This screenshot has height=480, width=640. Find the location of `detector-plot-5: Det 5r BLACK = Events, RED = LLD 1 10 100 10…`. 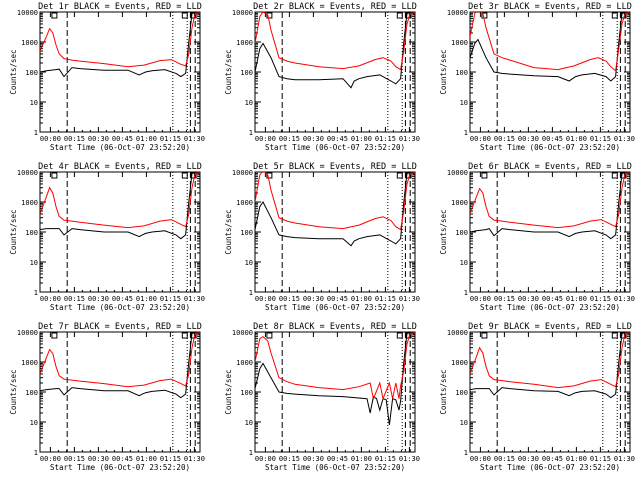

detector-plot-5: Det 5r BLACK = Events, RED = LLD 1 10 100 10… is located at coordinates (322, 237).